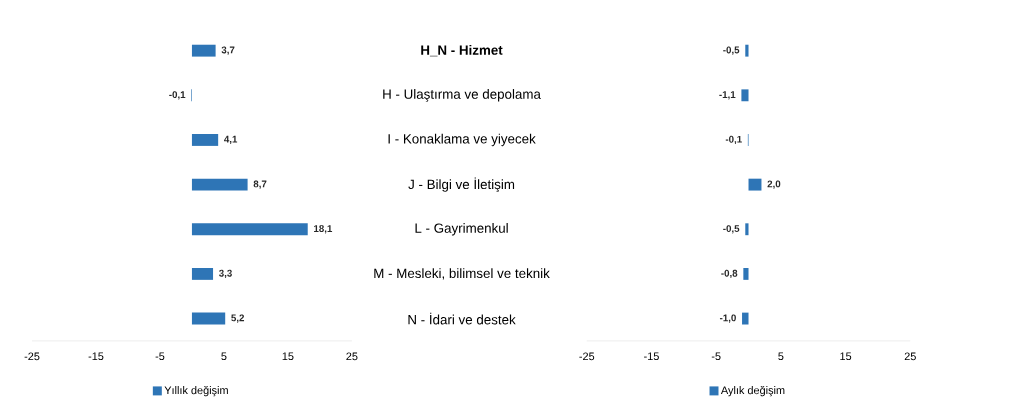 This screenshot has height=419, width=1024. What do you see at coordinates (225, 273) in the screenshot?
I see `data-label: 3,3` at bounding box center [225, 273].